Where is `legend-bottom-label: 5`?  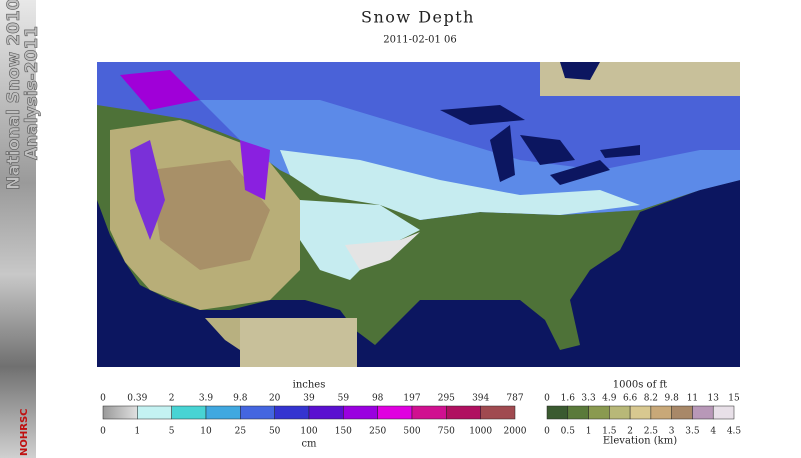 legend-bottom-label: 5 is located at coordinates (172, 432).